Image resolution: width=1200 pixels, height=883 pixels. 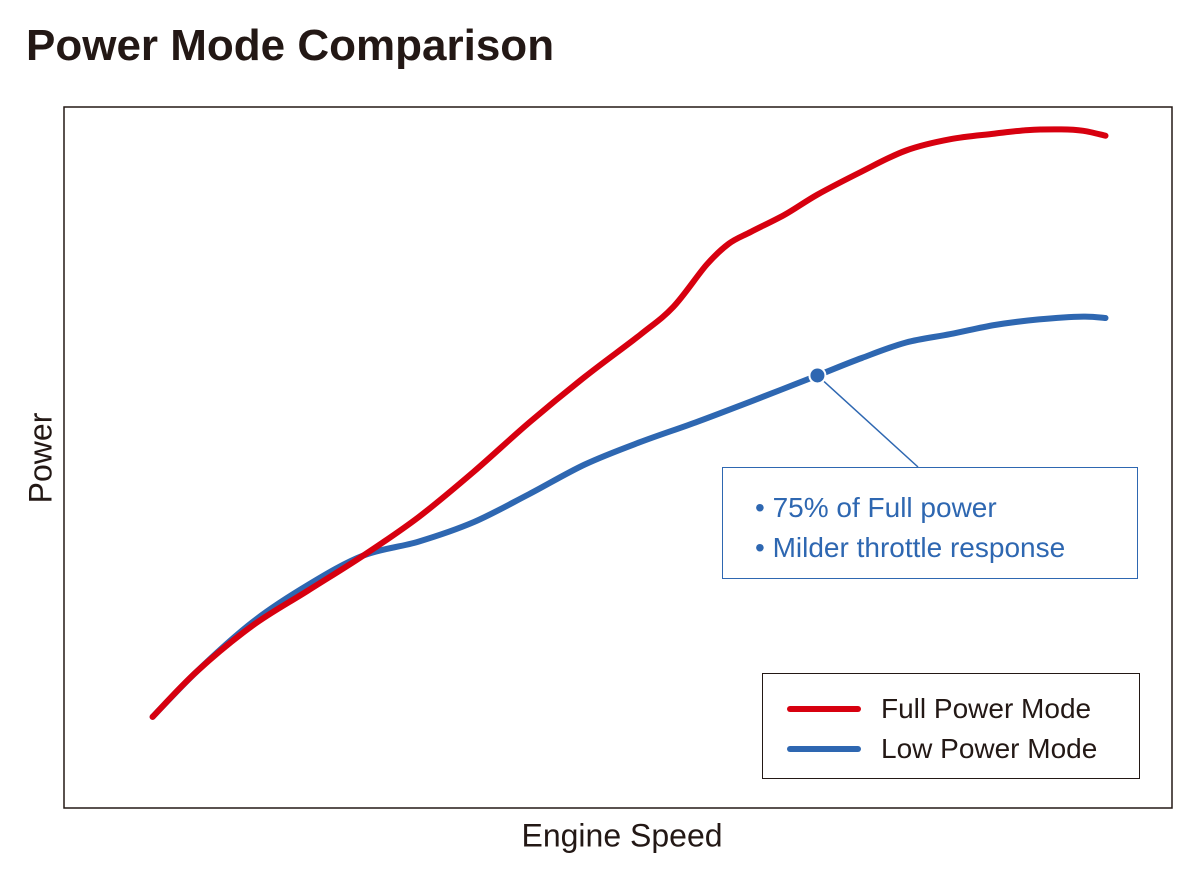 What do you see at coordinates (867, 421) in the screenshot?
I see `annotation-leader-line` at bounding box center [867, 421].